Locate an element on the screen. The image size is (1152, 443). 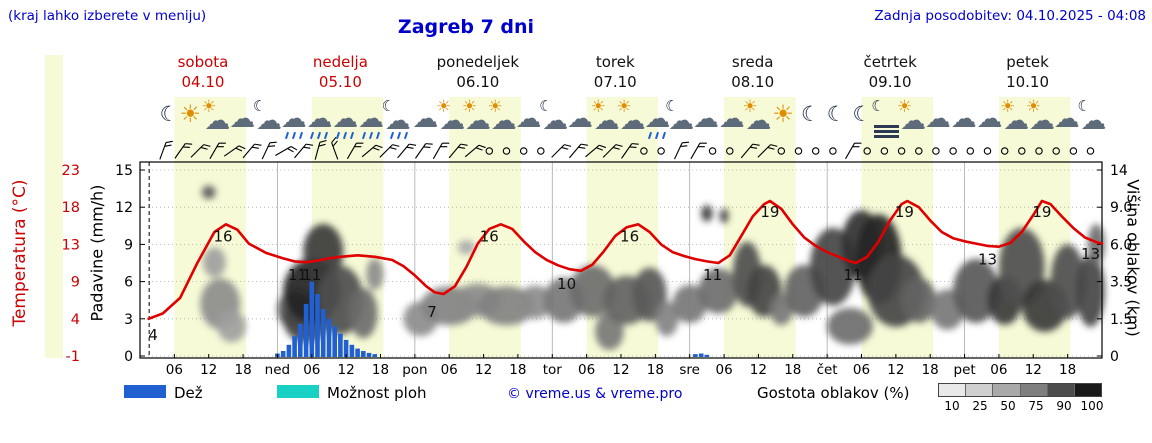
showers-legend-label: Možnost ploh is located at coordinates (377, 393).